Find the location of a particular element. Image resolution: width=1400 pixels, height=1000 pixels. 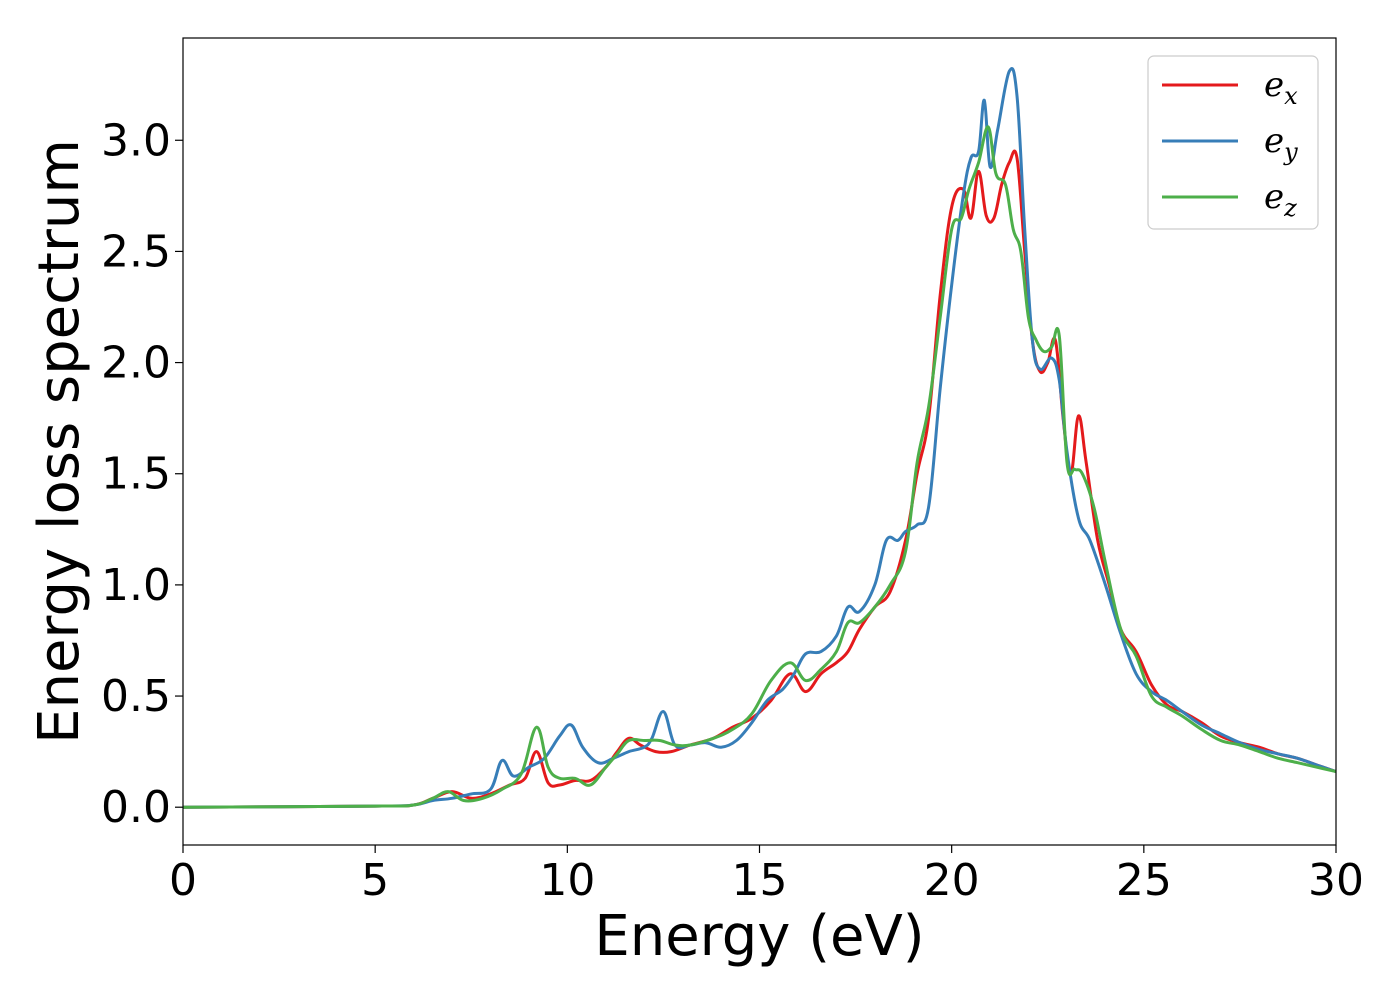

y-tick-label: 0.0 is located at coordinates (136, 807).